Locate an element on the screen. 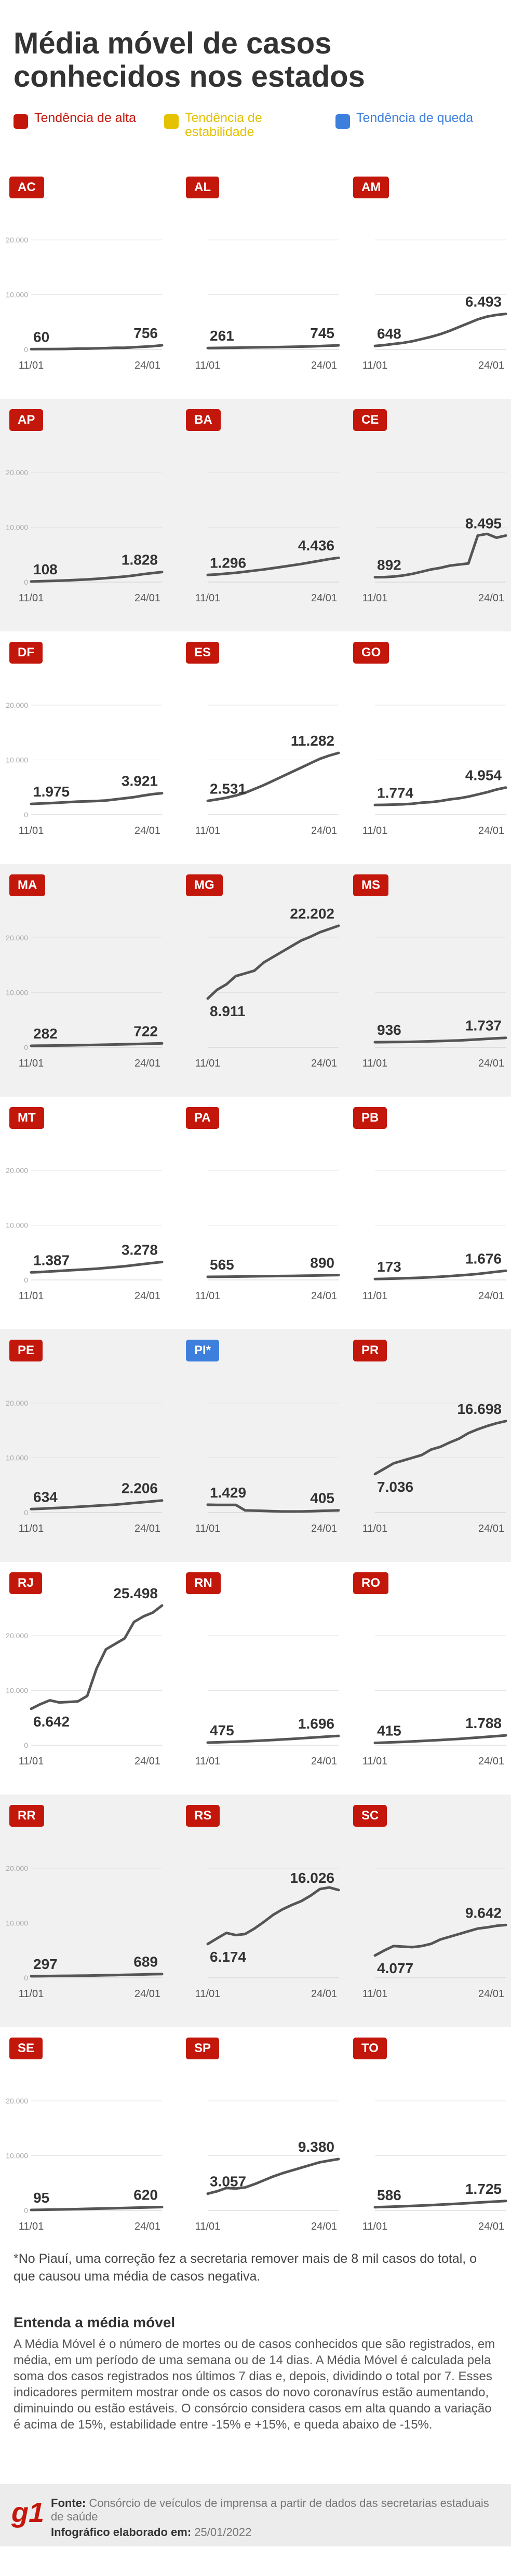 The image size is (511, 2576). state-chart: 0 10.000 20.000 11/01 24/01 6.642 25.498 is located at coordinates (85, 1676).